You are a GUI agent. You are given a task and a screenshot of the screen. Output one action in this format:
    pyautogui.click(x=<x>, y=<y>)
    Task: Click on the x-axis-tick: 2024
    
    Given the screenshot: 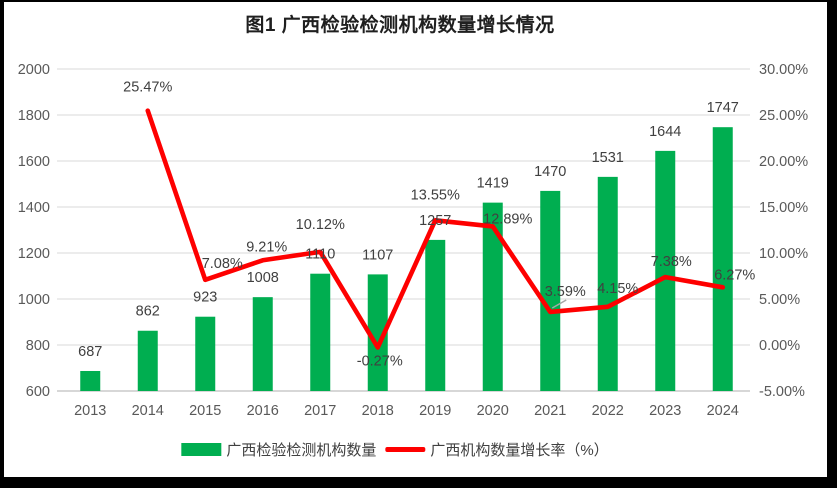 What is the action you would take?
    pyautogui.click(x=723, y=411)
    